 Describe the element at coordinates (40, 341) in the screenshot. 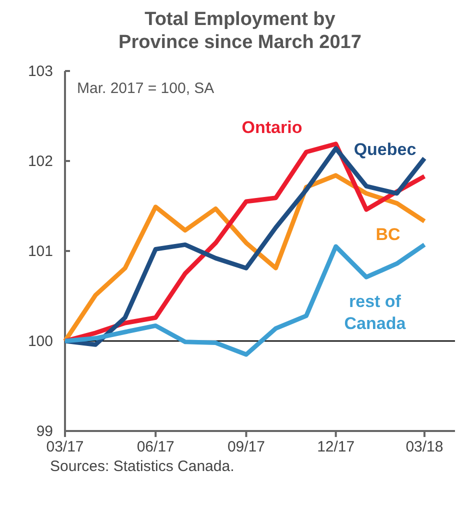

I see `y-tick-label: 100` at that location.